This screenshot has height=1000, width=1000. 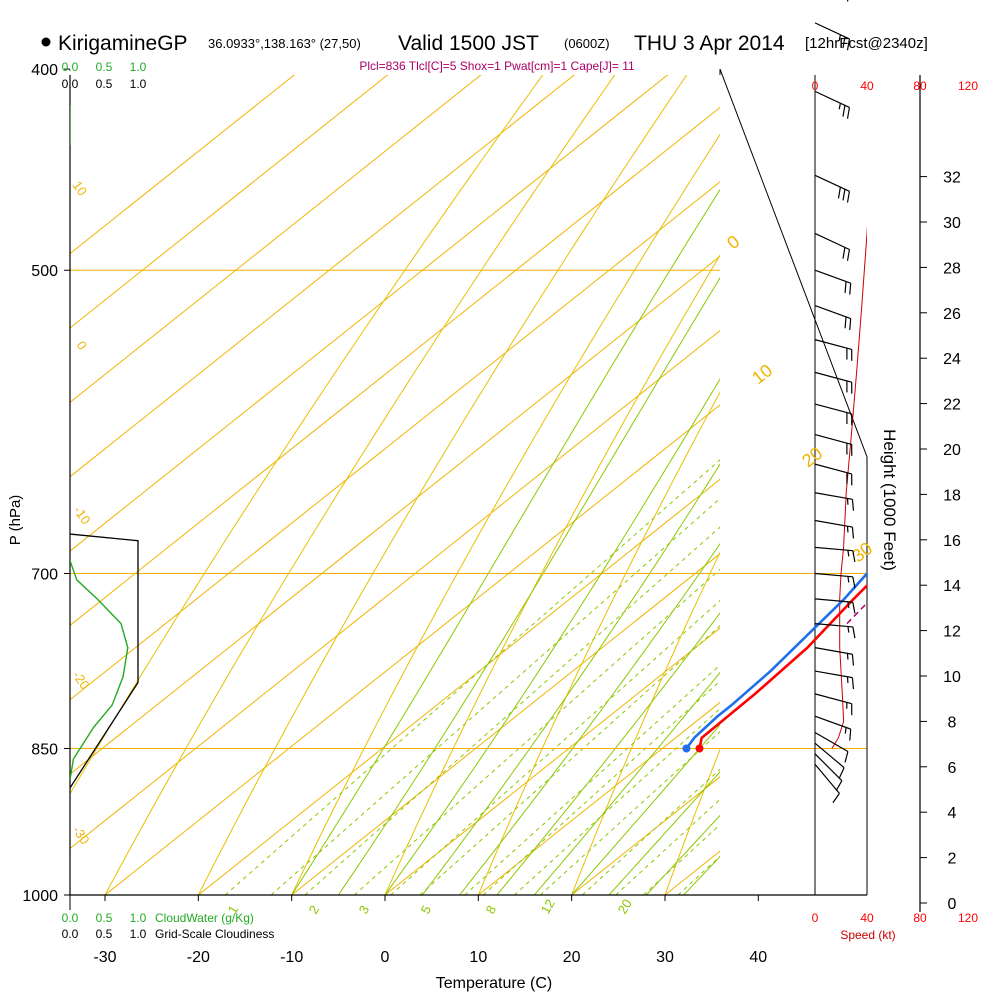 What do you see at coordinates (104, 661) in the screenshot?
I see `cloudiness-layer` at bounding box center [104, 661].